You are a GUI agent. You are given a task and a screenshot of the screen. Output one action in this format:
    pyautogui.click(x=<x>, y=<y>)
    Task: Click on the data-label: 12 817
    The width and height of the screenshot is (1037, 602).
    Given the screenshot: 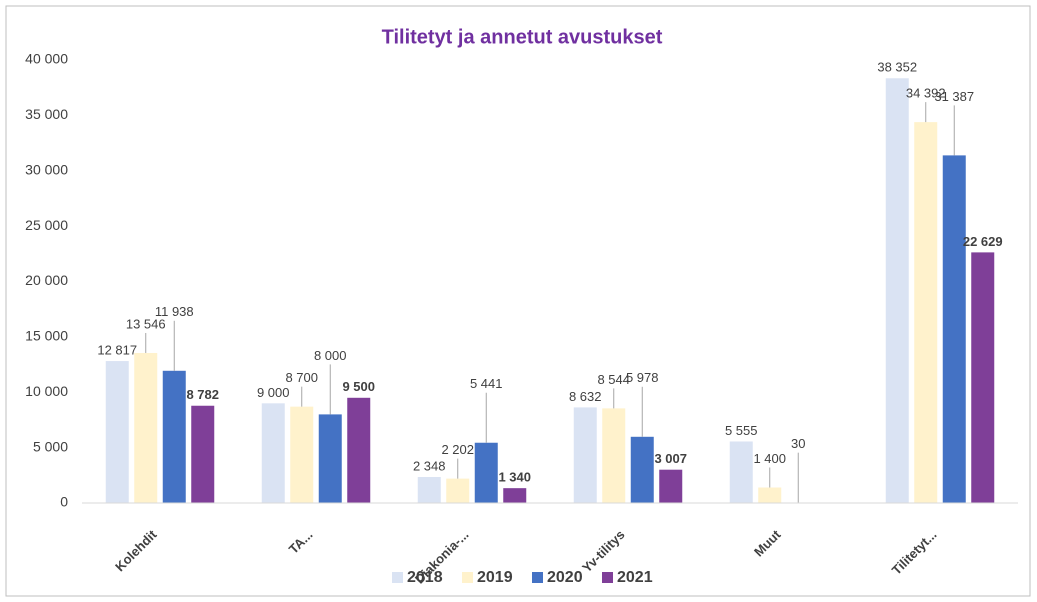 What is the action you would take?
    pyautogui.click(x=117, y=349)
    